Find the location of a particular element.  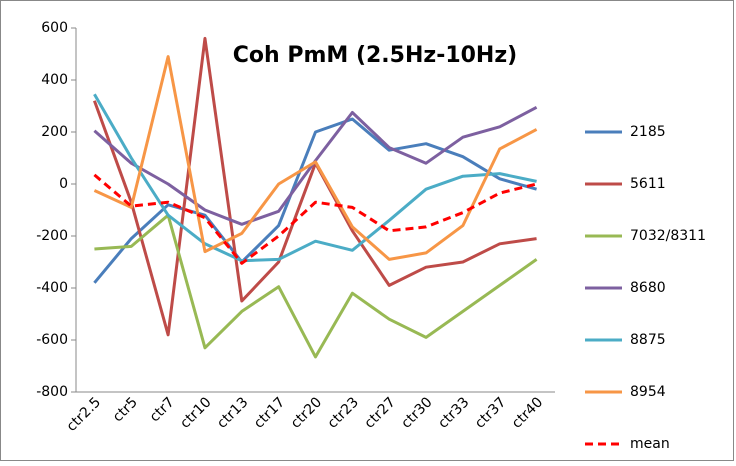

chart-title: Coh PmM (2.5Hz-10Hz) is located at coordinates (375, 55).